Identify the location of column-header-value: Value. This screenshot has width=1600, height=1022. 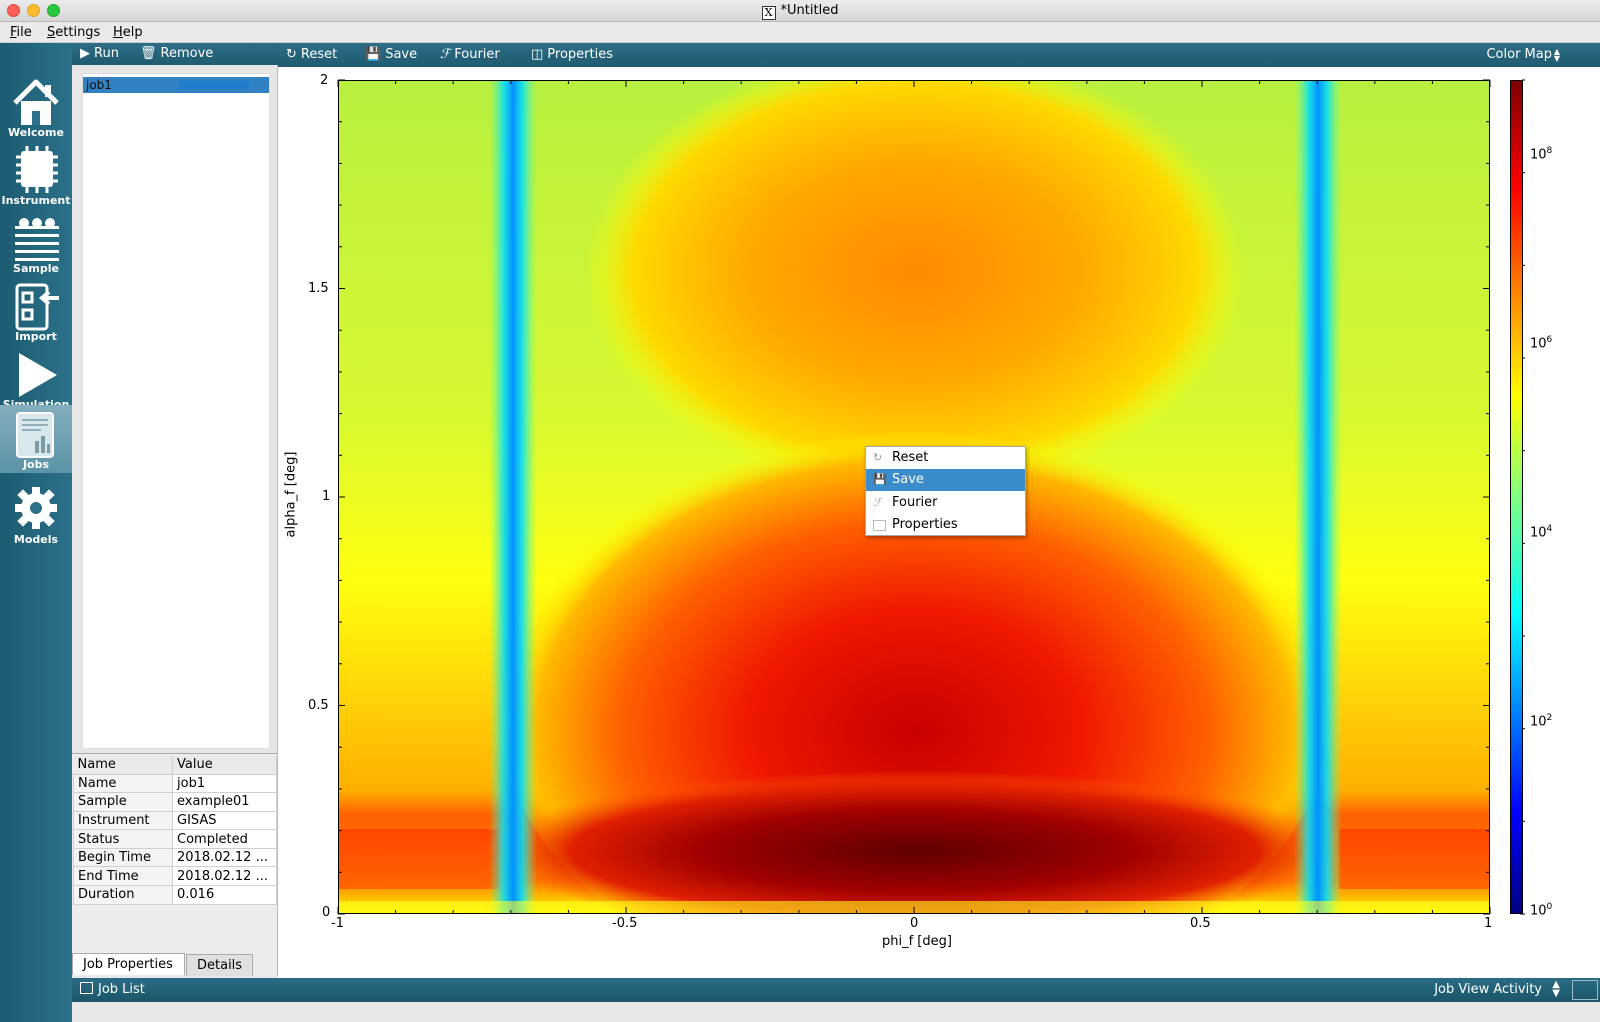
(224, 765).